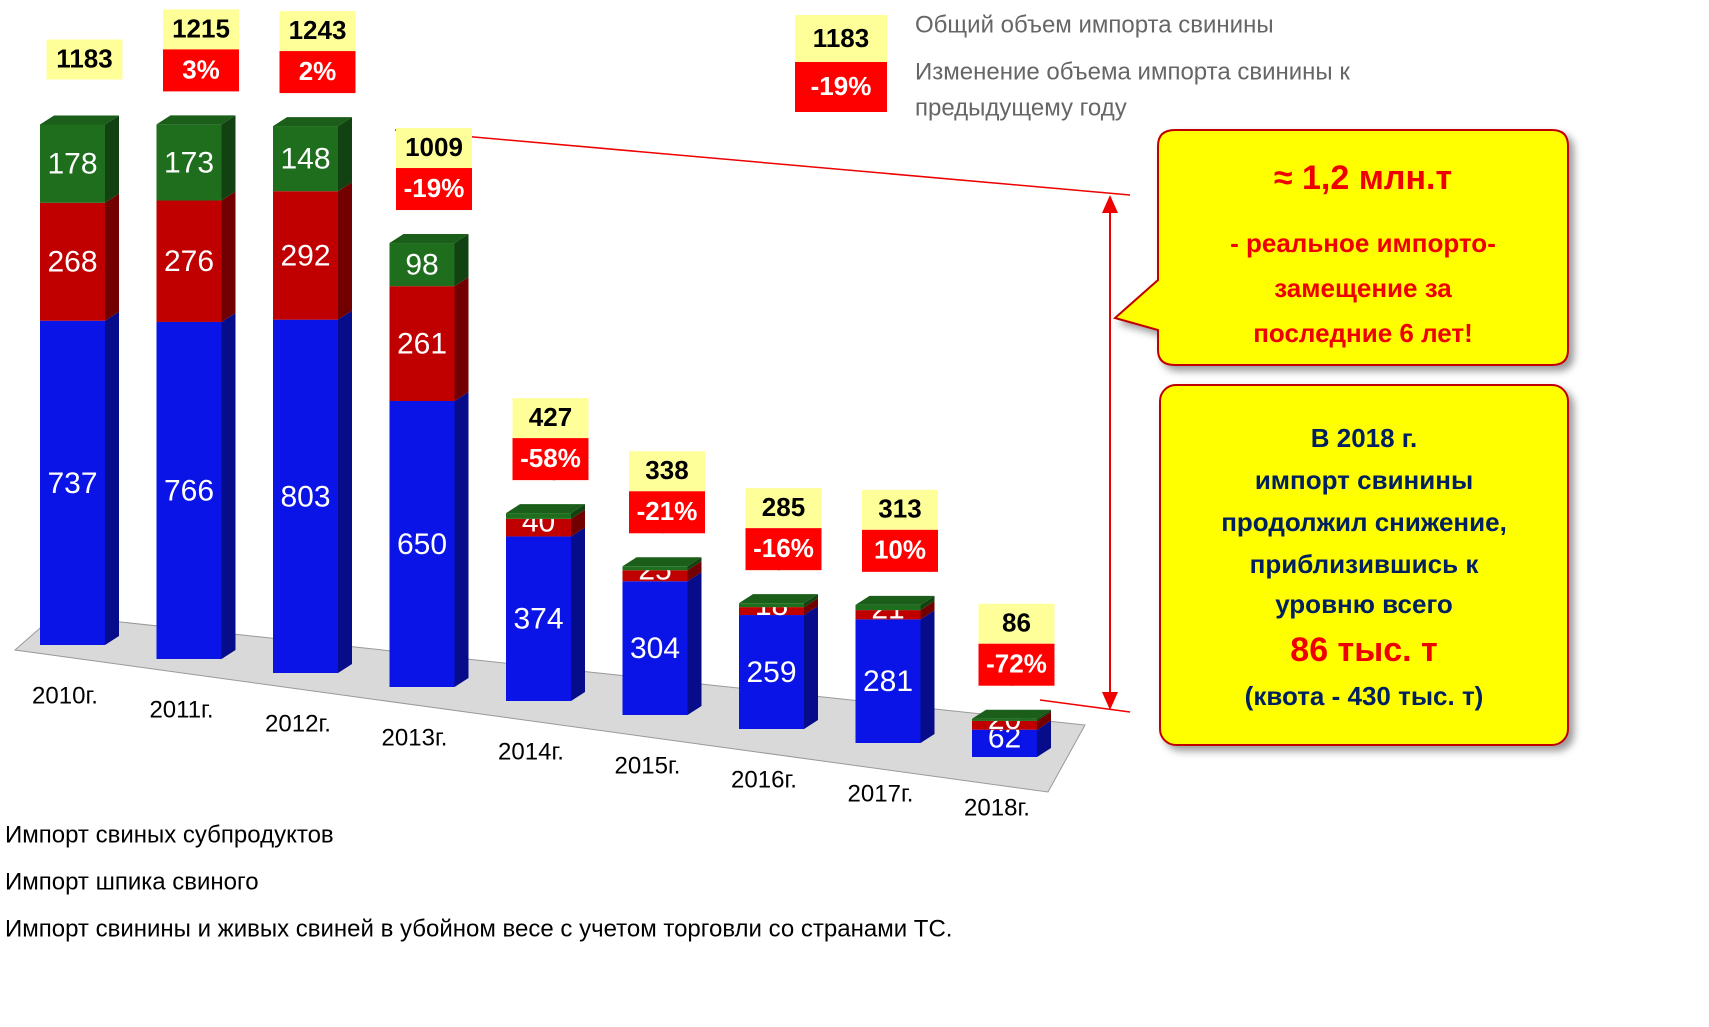  I want to click on segment-label: 178, so click(72, 164).